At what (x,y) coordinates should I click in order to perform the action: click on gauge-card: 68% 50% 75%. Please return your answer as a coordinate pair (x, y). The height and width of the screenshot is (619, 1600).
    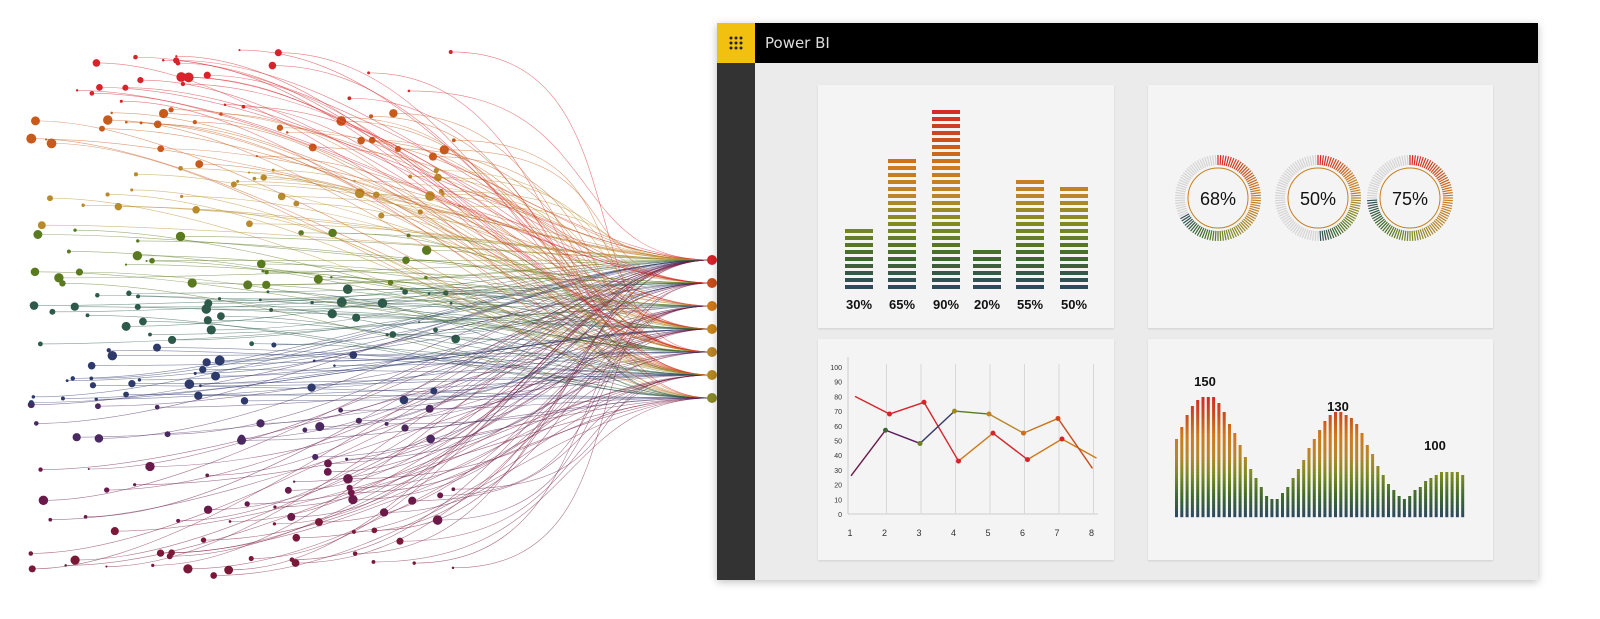
    Looking at the image, I should click on (1320, 206).